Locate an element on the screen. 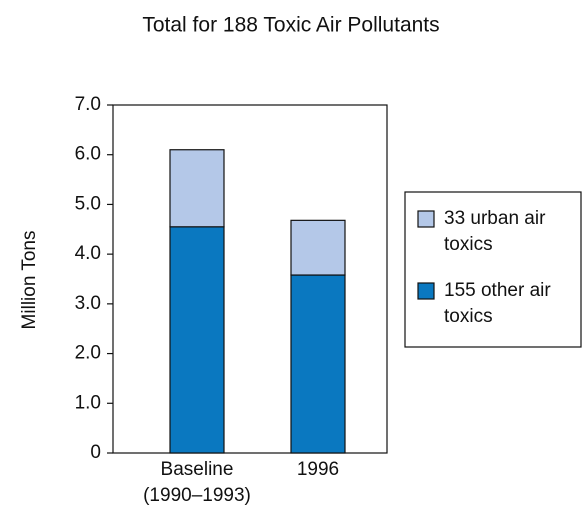  chart-title: Total for 188 Toxic Air Pollutants is located at coordinates (290, 25).